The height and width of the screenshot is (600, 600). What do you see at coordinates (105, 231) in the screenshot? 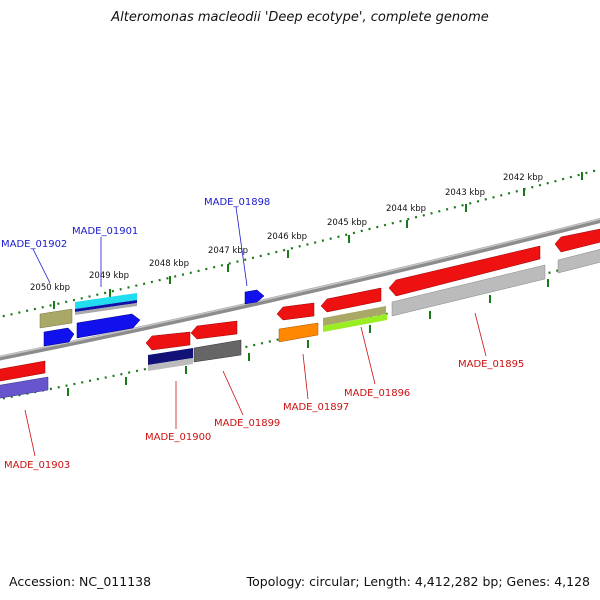
I see `gene-label: MADE_01901` at bounding box center [105, 231].